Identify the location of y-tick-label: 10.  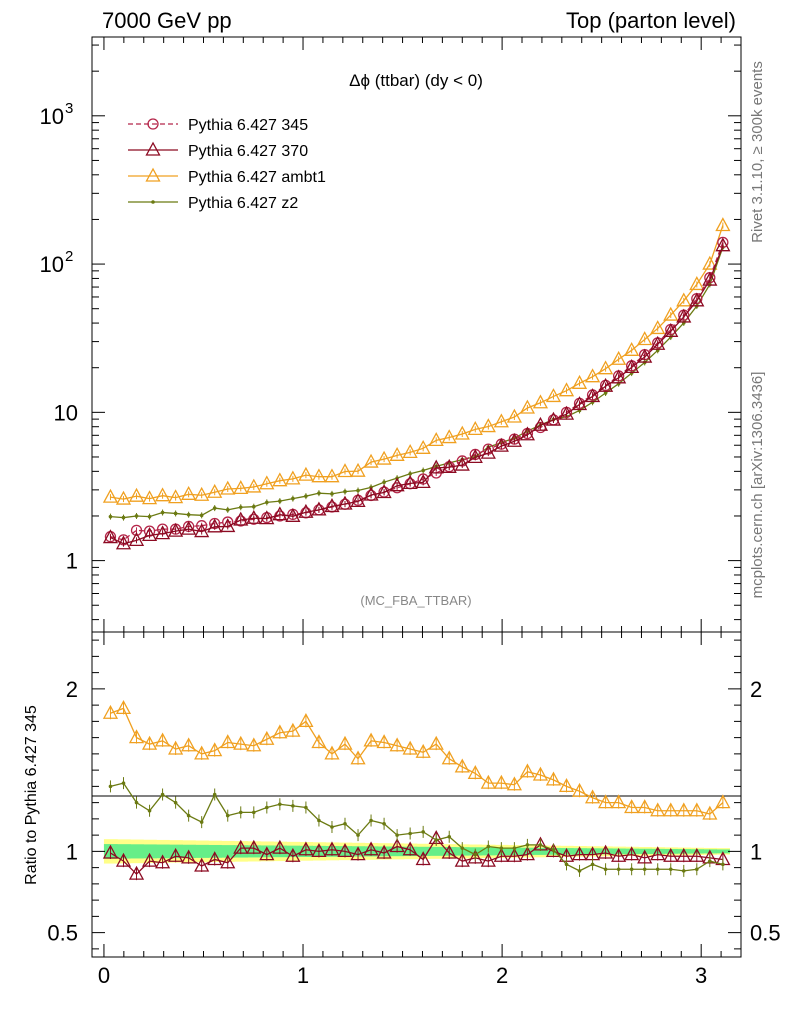
(66, 412).